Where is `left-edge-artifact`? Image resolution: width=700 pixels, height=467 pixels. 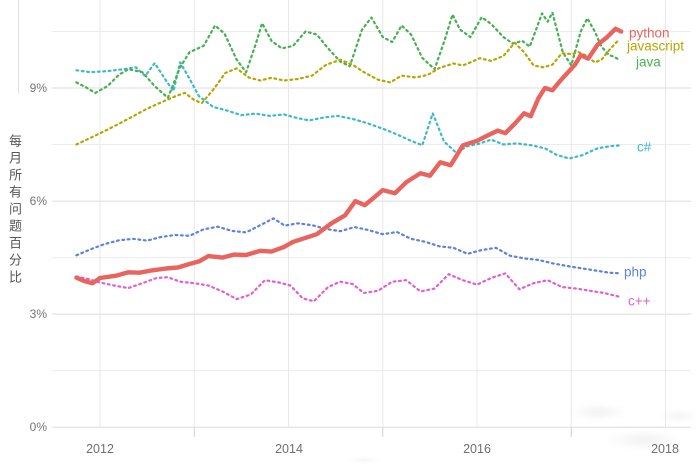 left-edge-artifact is located at coordinates (18, 47).